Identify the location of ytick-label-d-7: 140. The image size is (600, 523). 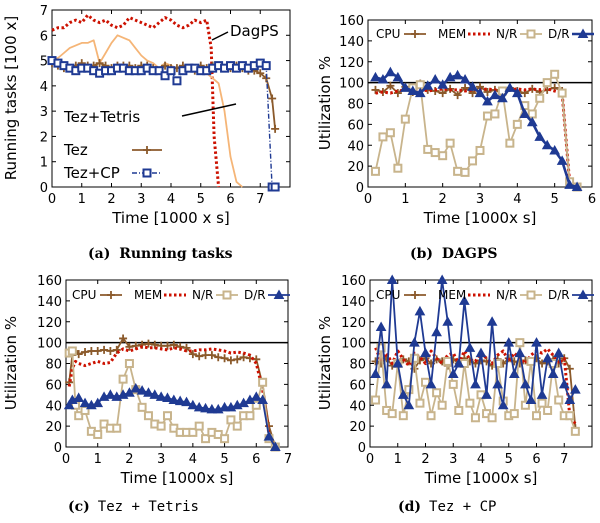
(353, 302).